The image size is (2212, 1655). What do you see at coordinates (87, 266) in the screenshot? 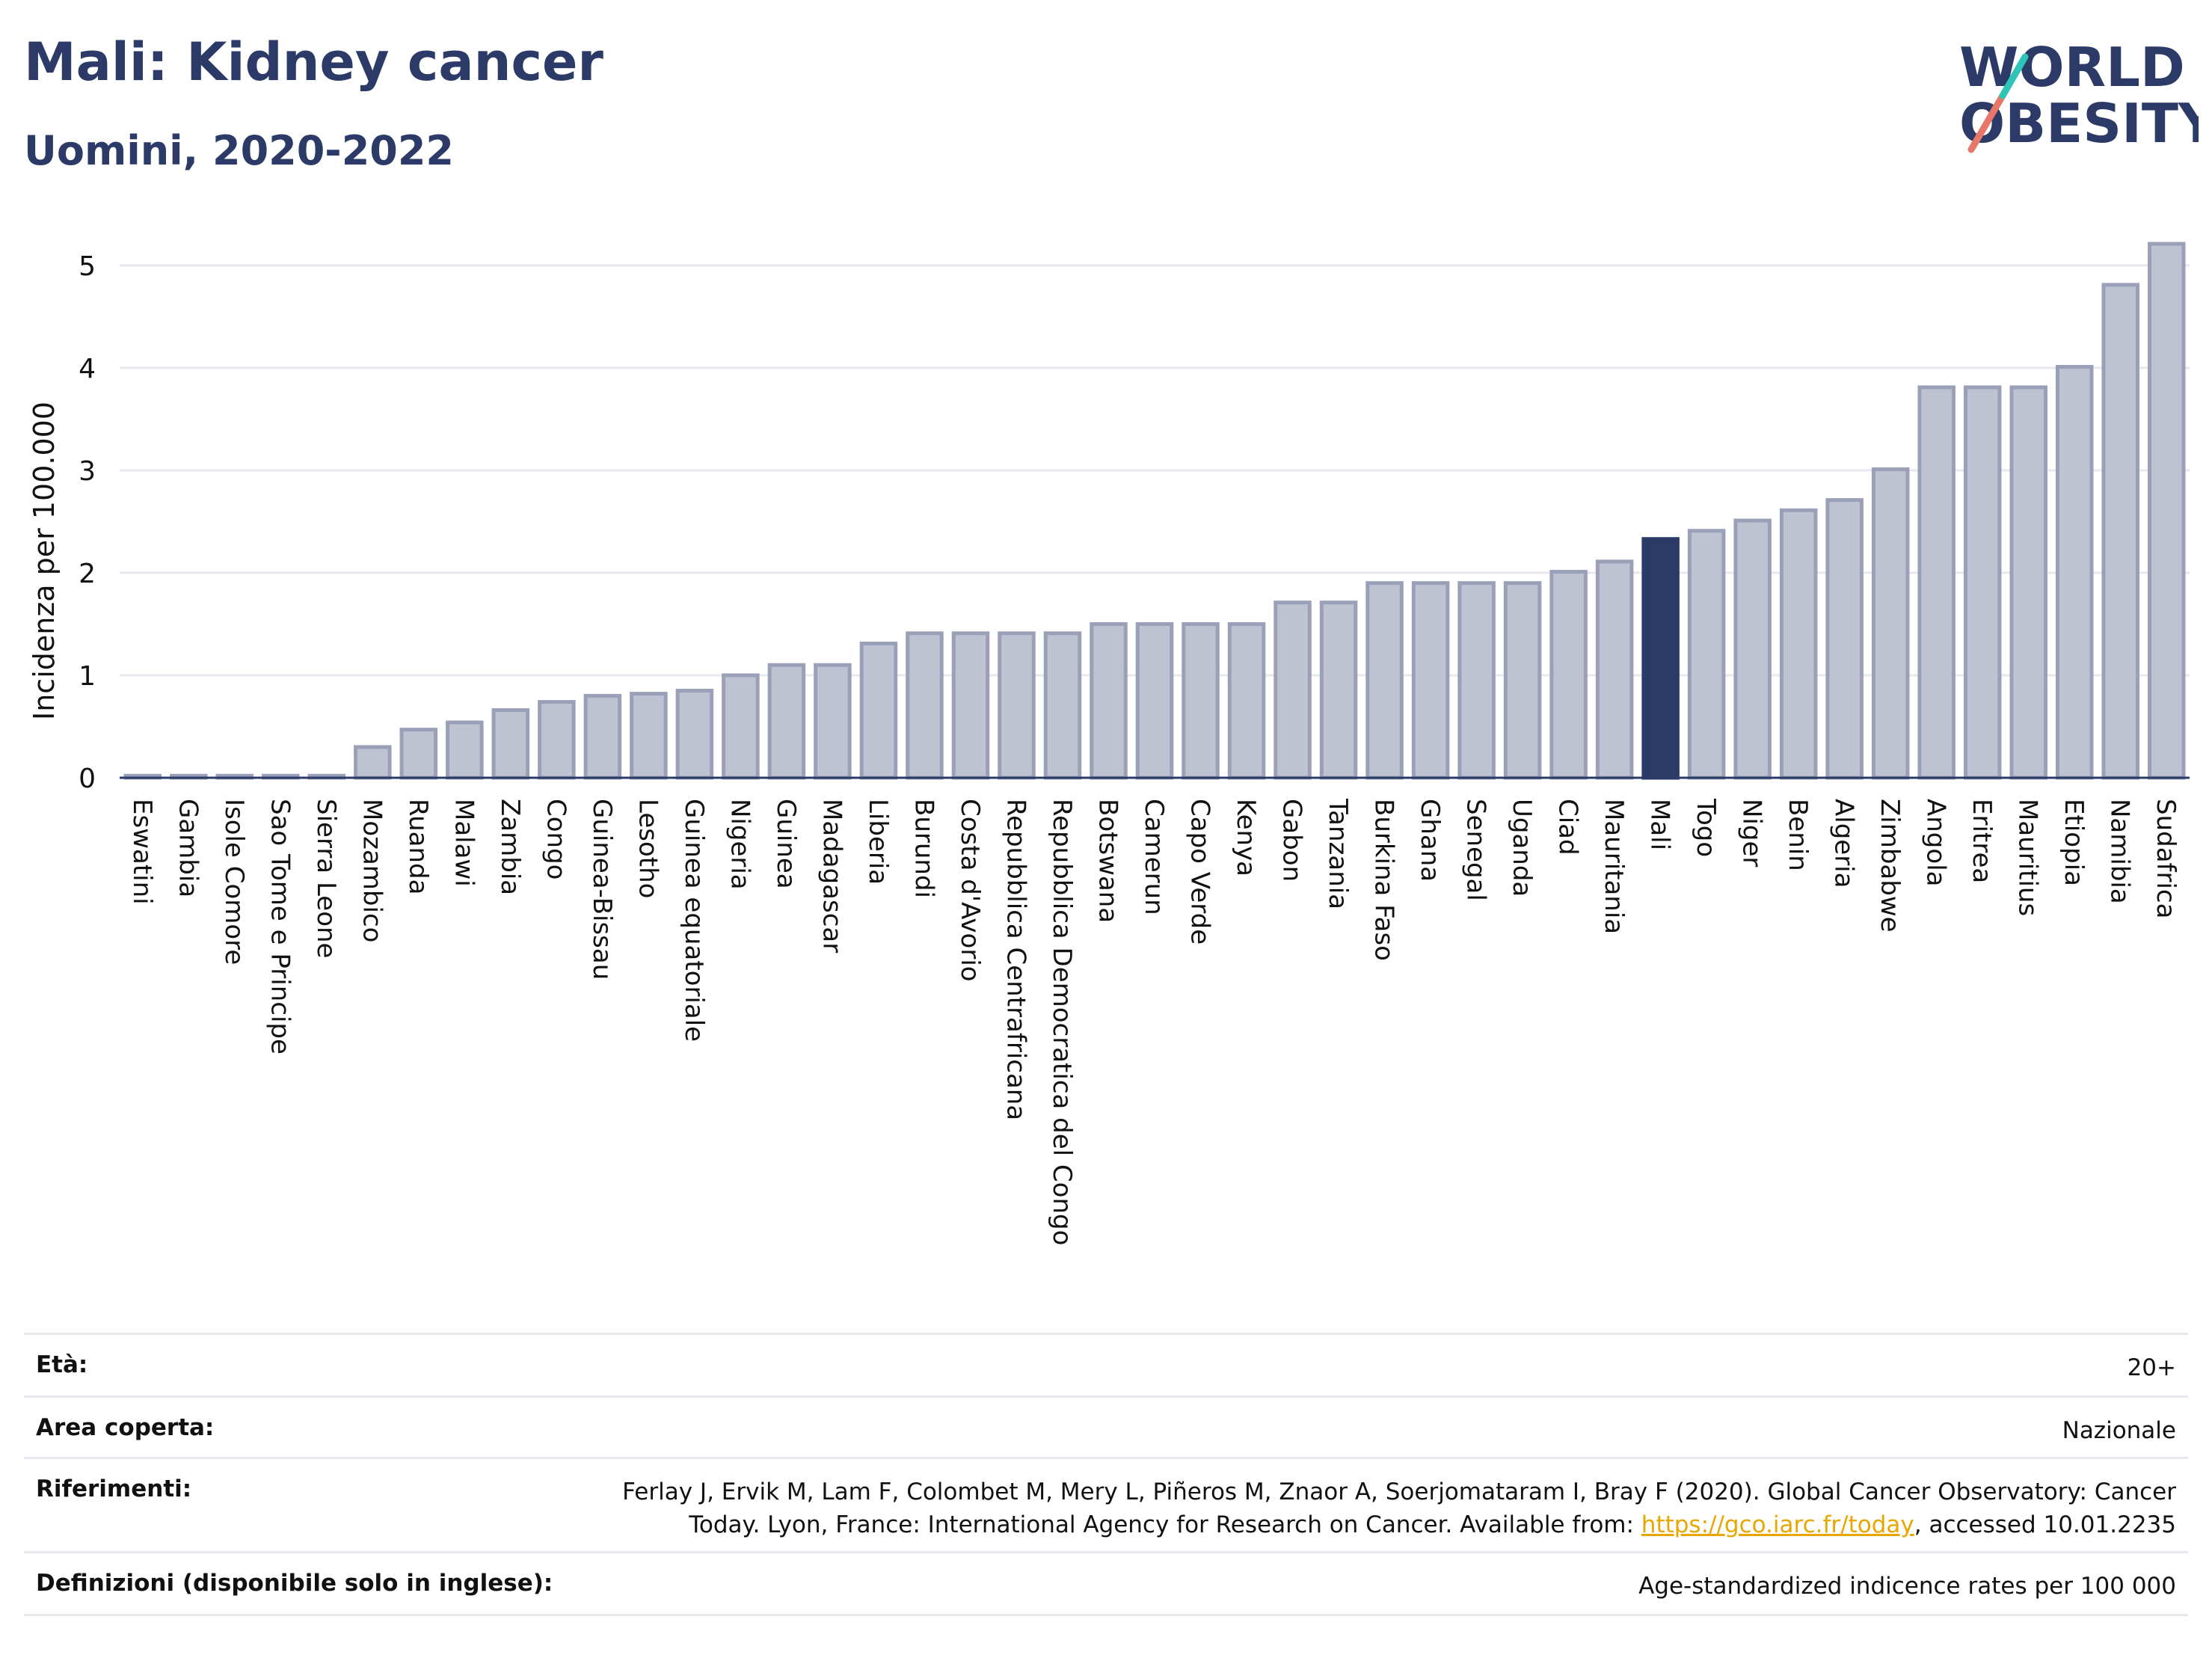
I see `y-tick-label: 5` at bounding box center [87, 266].